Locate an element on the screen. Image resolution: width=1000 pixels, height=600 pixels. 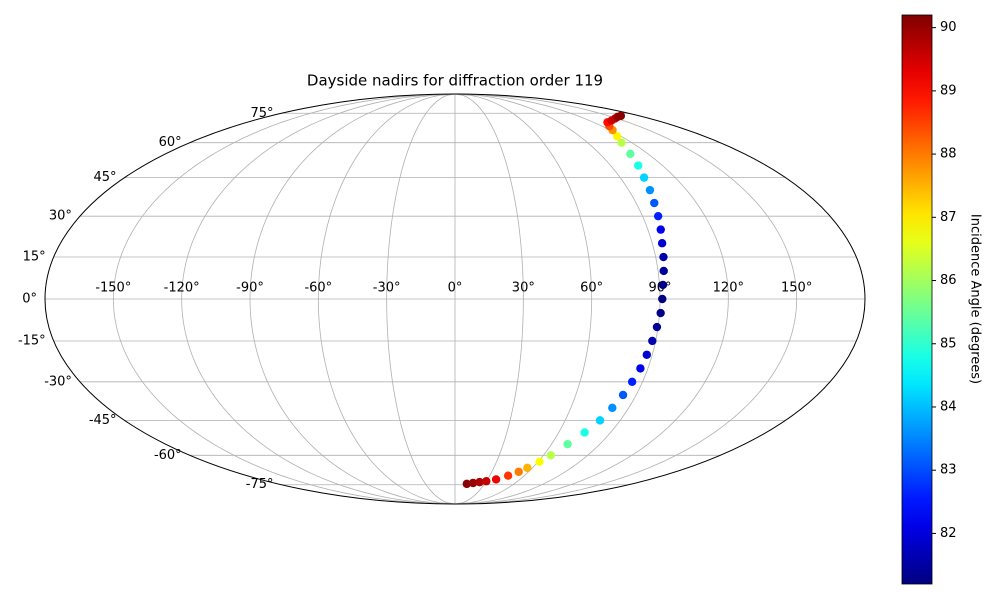
y-tick-label: 45° is located at coordinates (105, 177).